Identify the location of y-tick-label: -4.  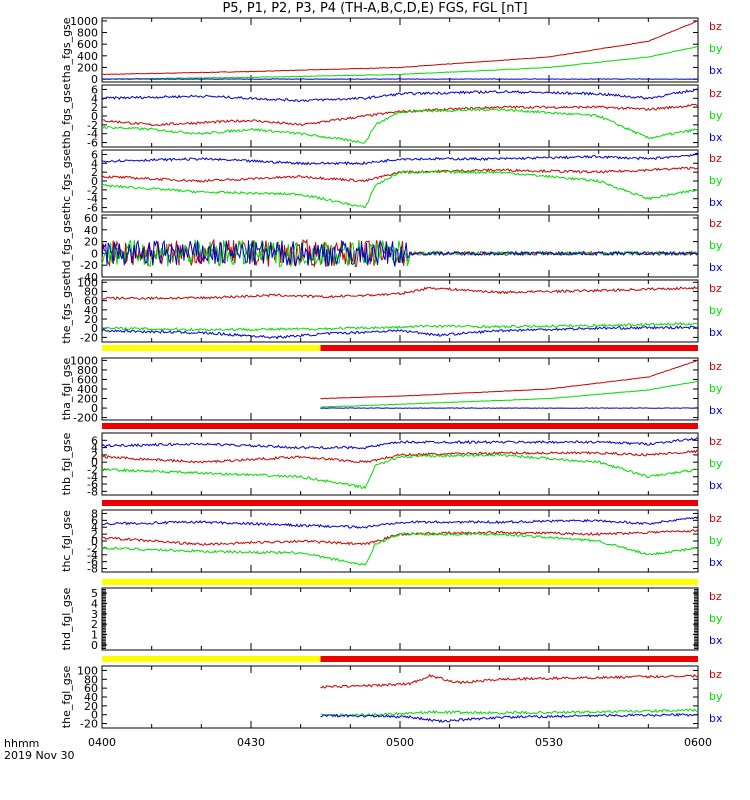
(92, 199).